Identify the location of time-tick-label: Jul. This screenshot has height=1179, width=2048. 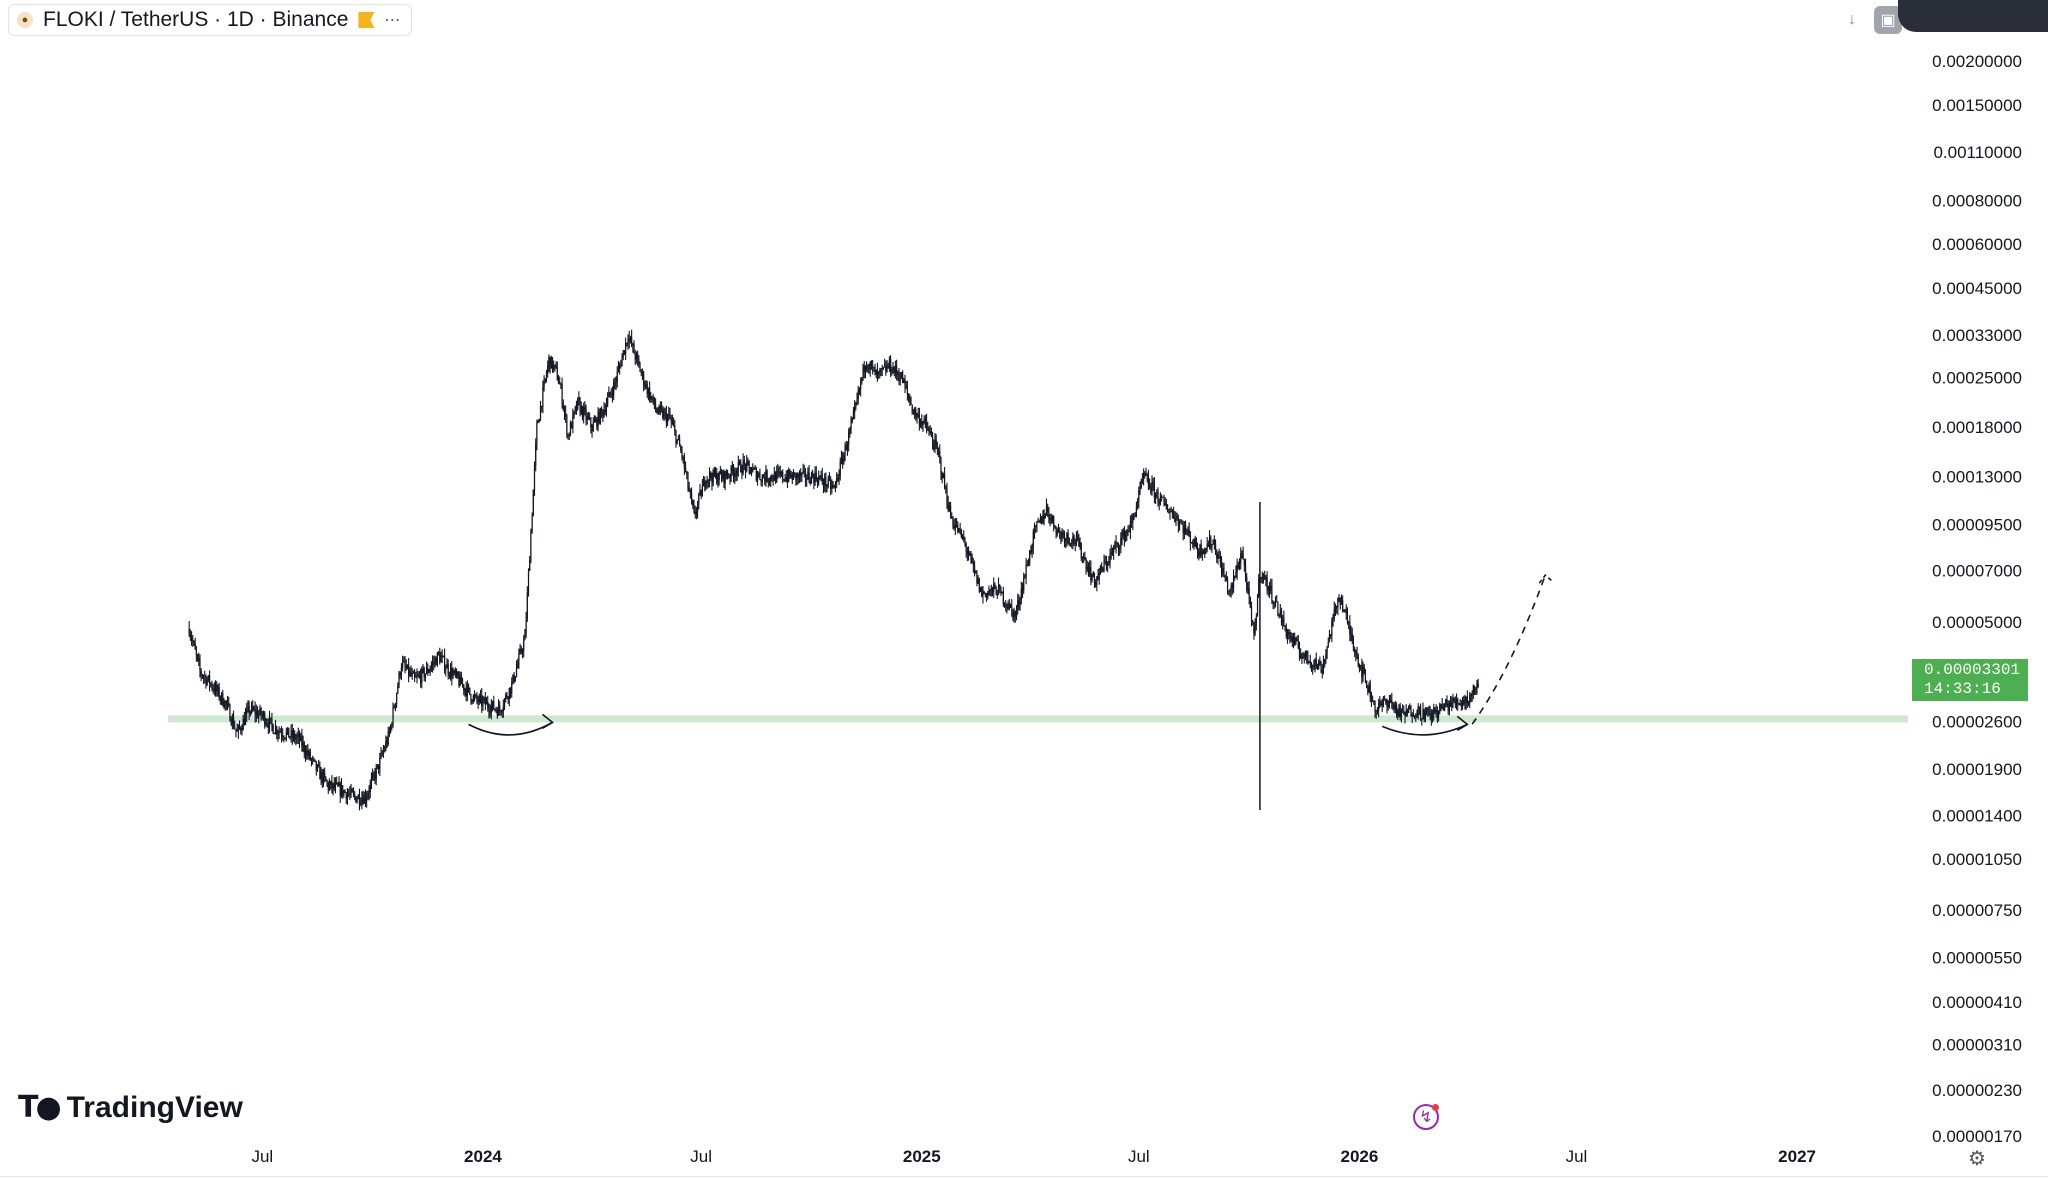
(701, 1156).